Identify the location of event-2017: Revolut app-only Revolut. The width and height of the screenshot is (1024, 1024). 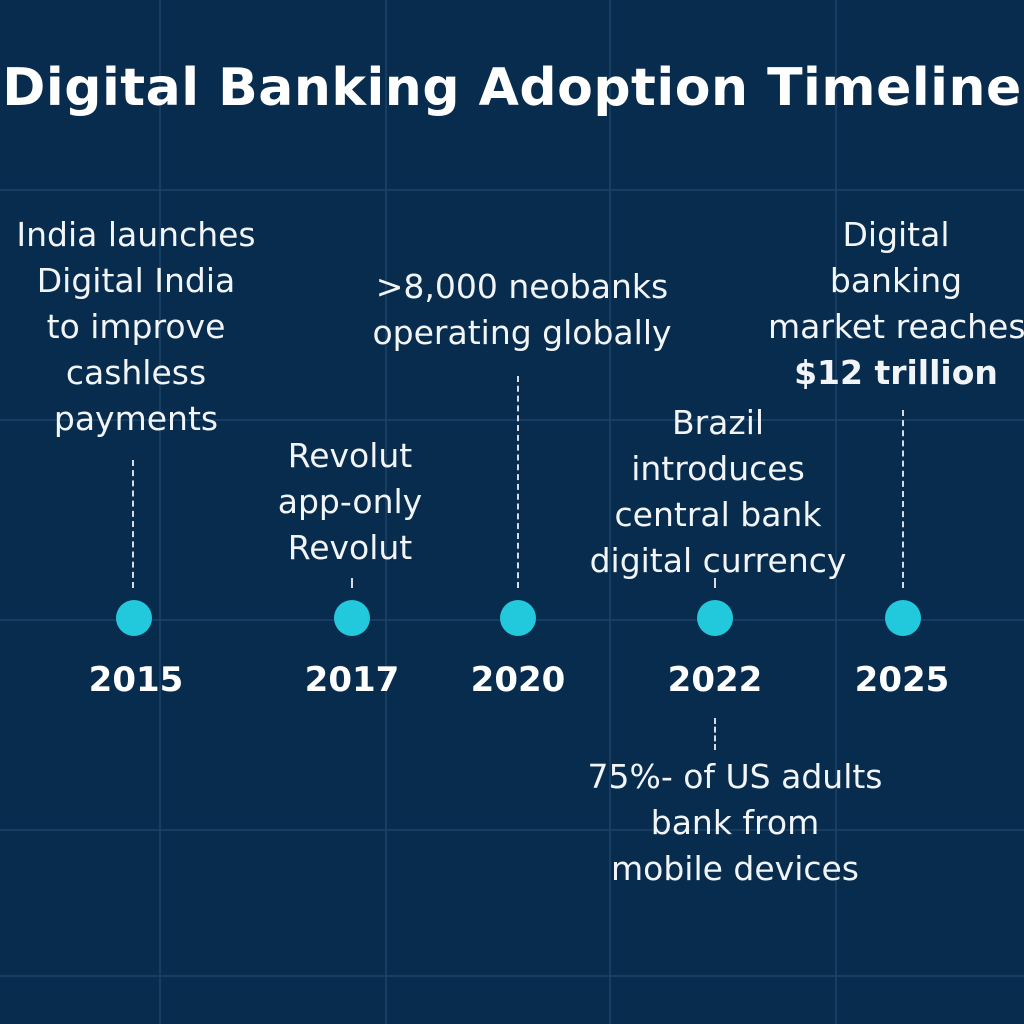
(350, 502).